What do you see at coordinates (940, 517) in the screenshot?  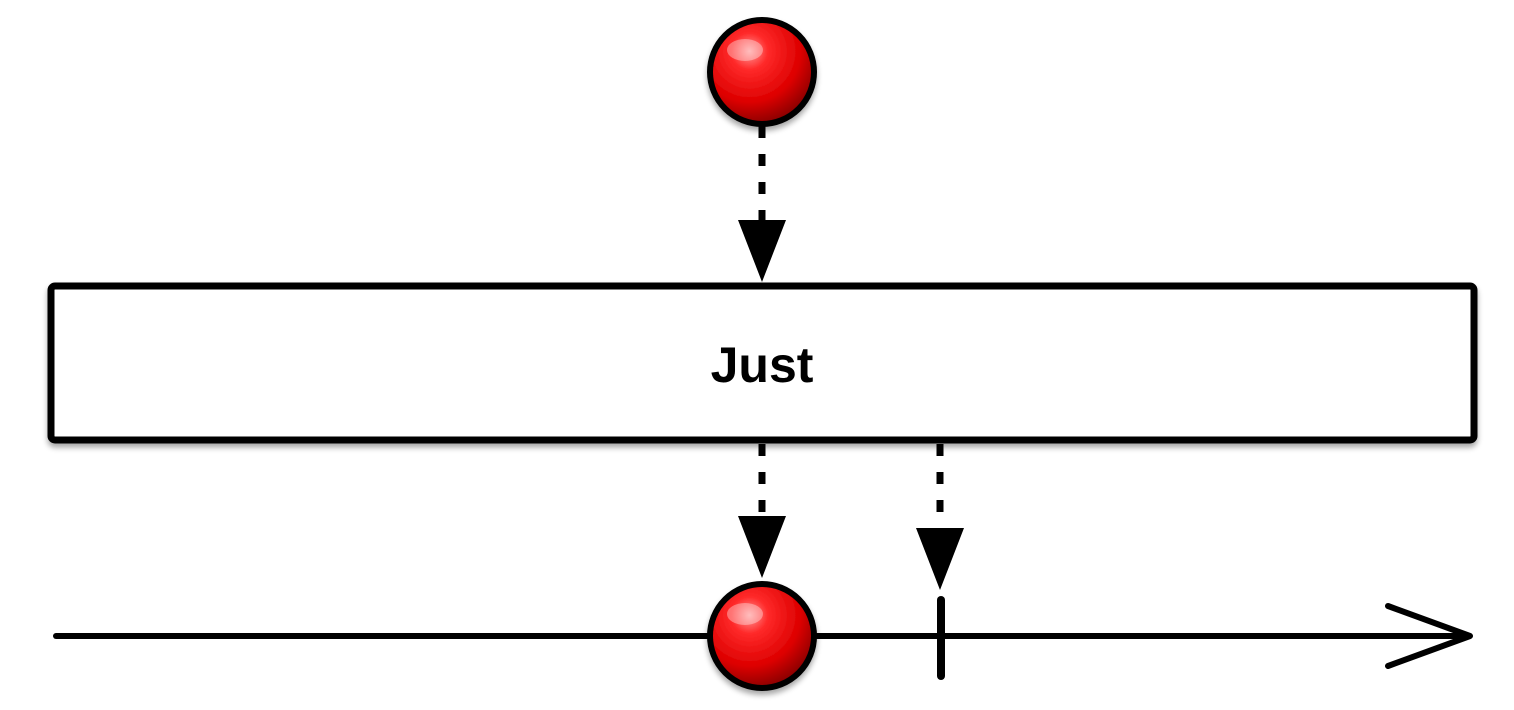 I see `completion-arrow` at bounding box center [940, 517].